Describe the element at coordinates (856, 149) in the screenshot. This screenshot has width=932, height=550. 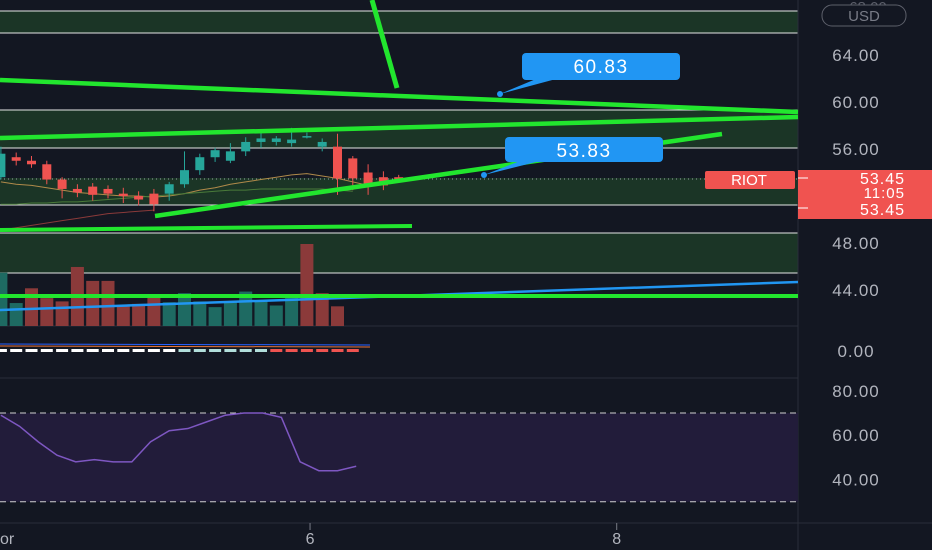
I see `price-tick-label: 56.00` at that location.